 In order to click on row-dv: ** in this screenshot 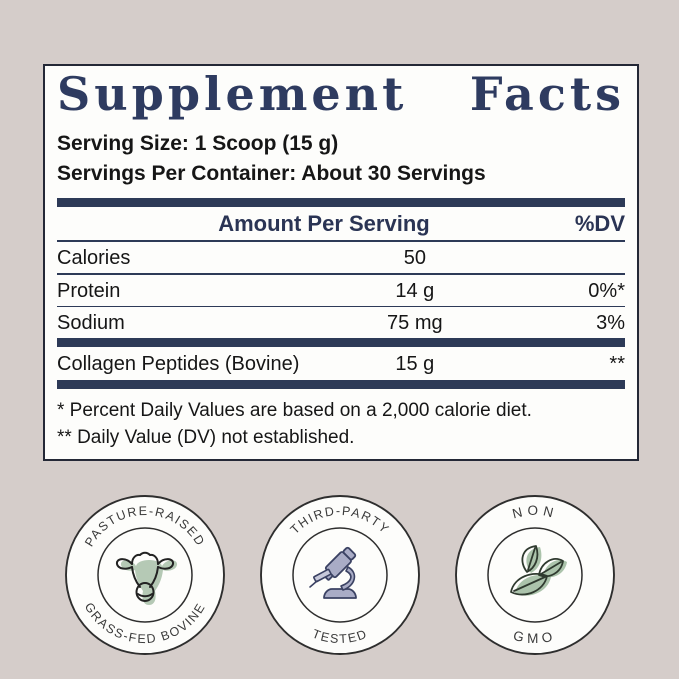, I will do `click(617, 364)`.